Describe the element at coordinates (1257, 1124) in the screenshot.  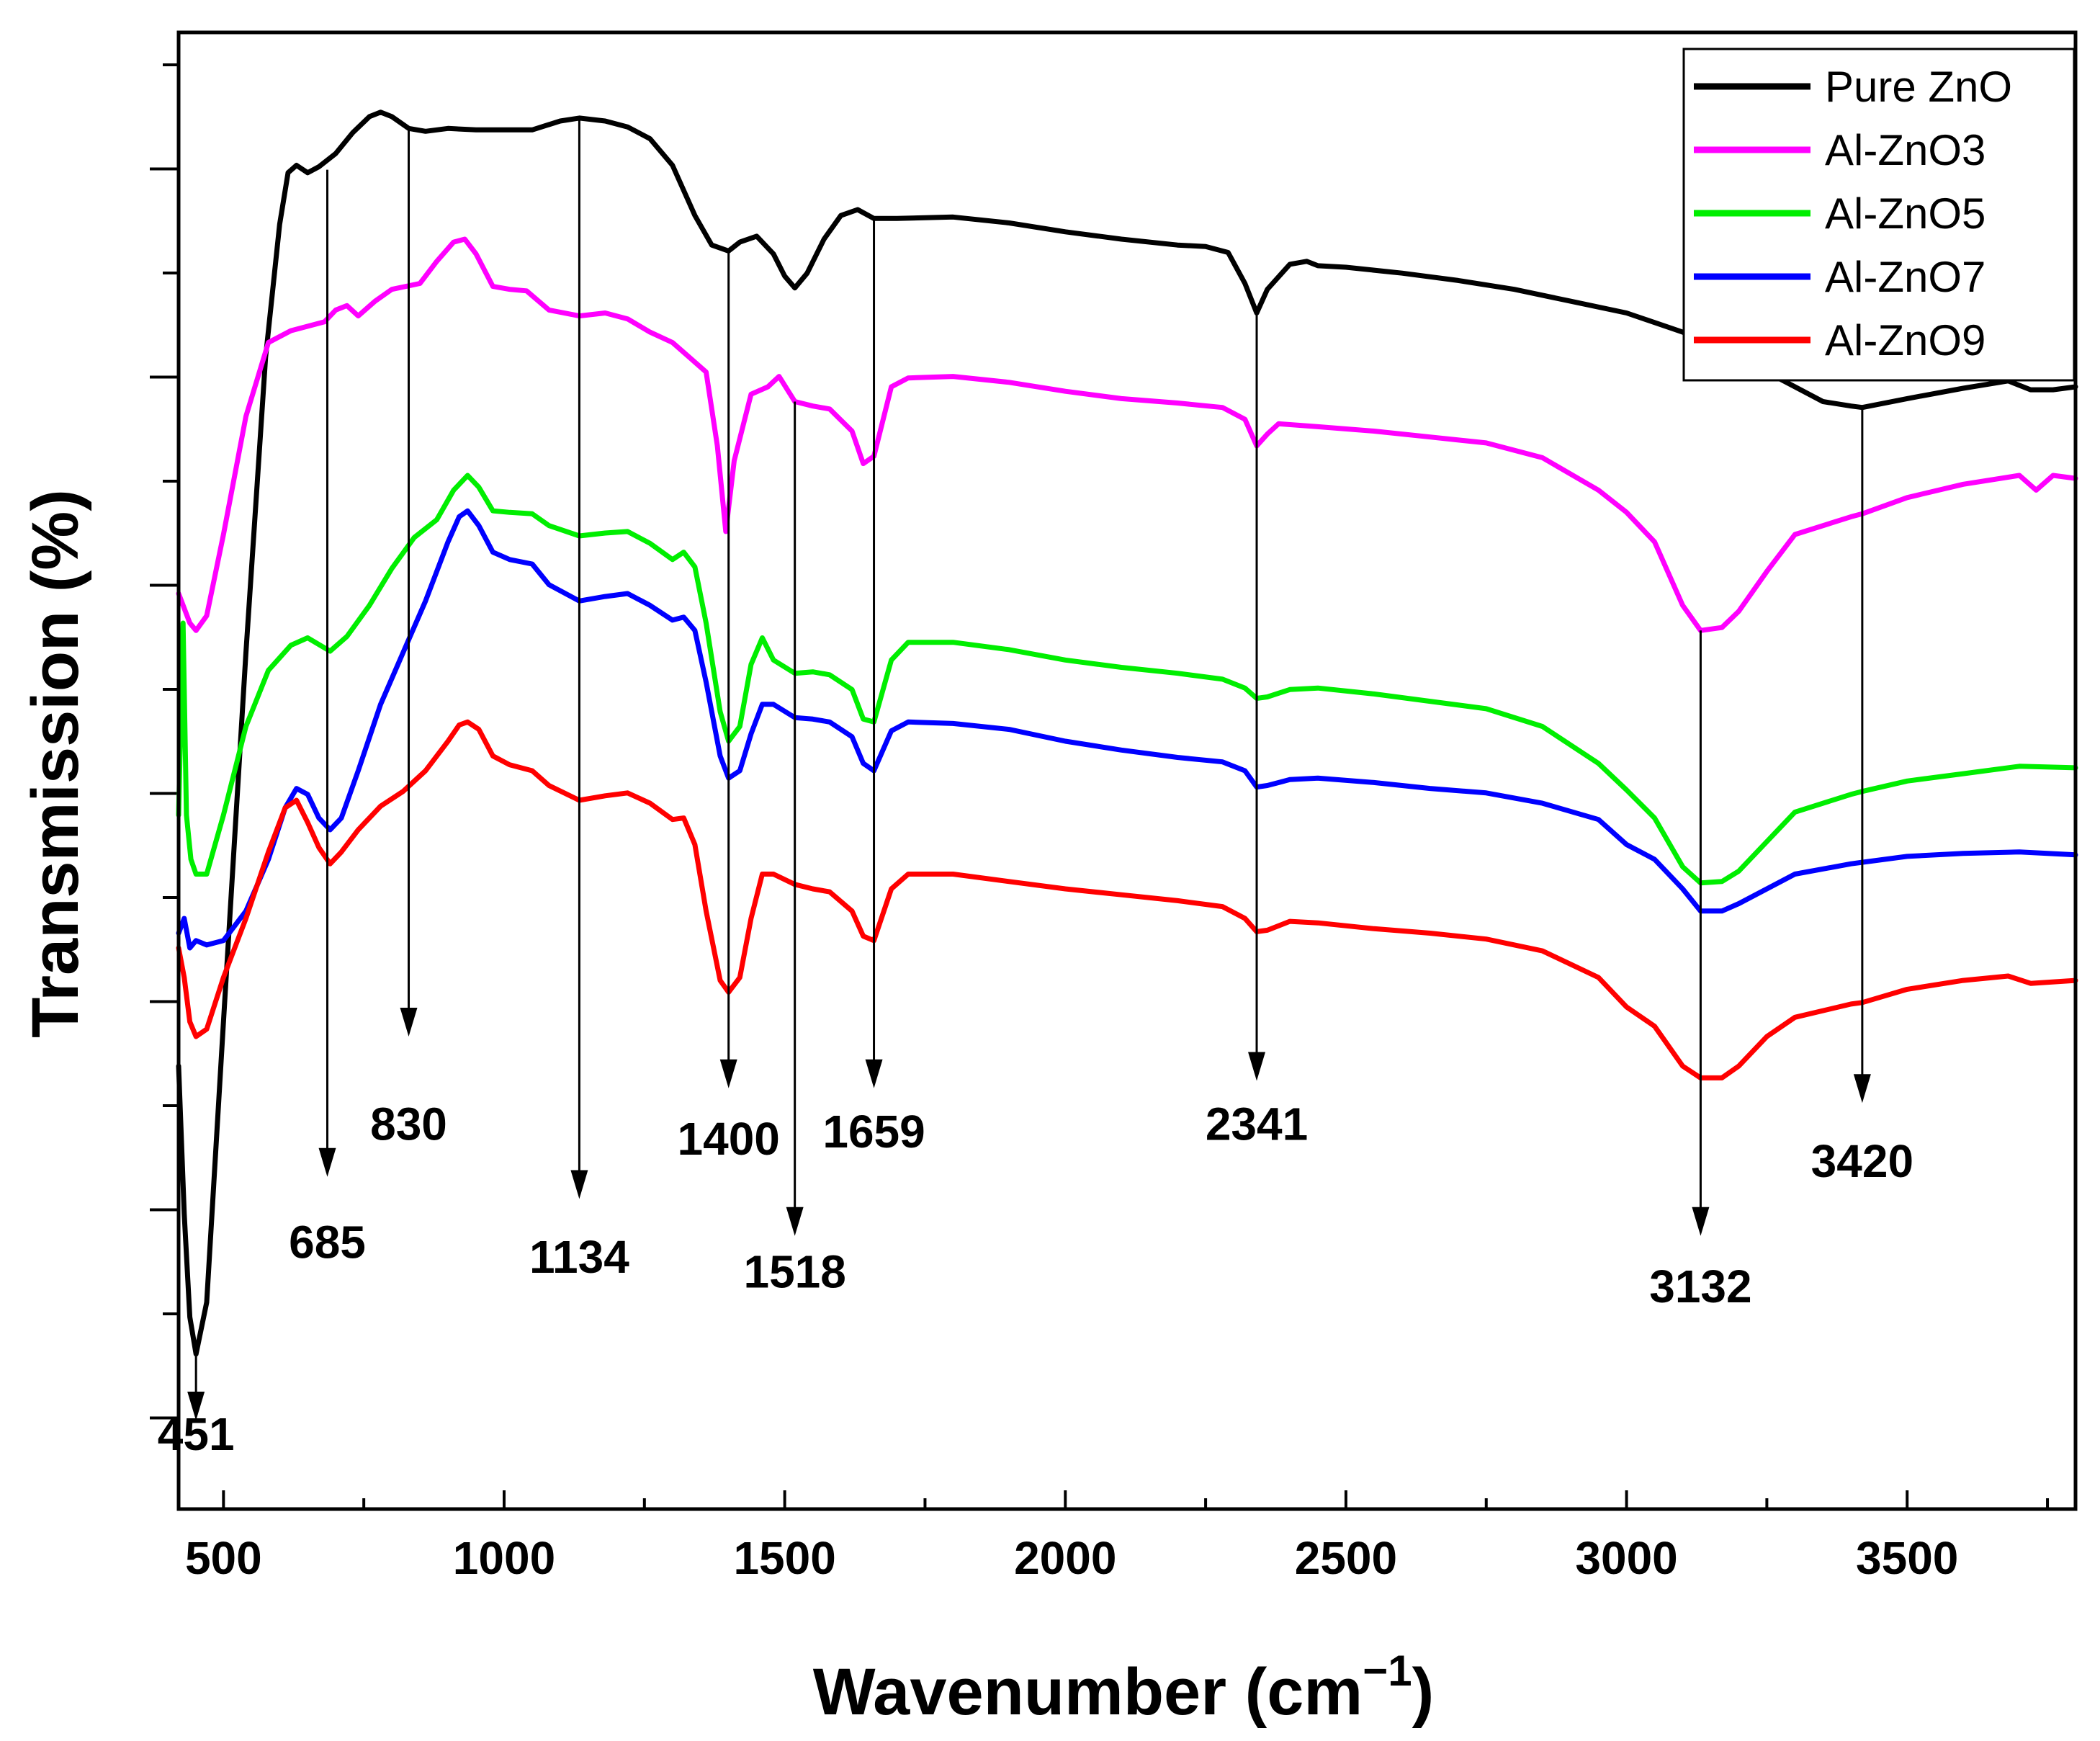
I see `peak-label-2341: 2341` at that location.